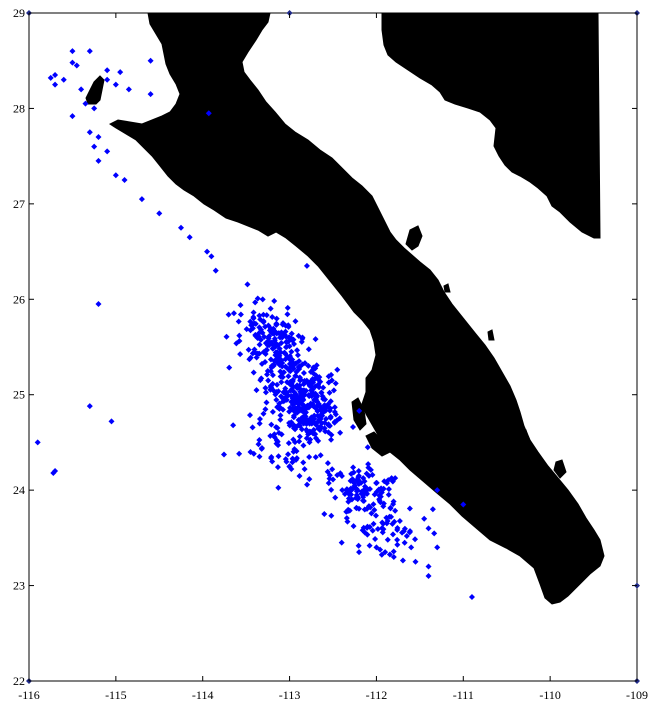  I want to click on x-tick-label: -116, so click(29, 695).